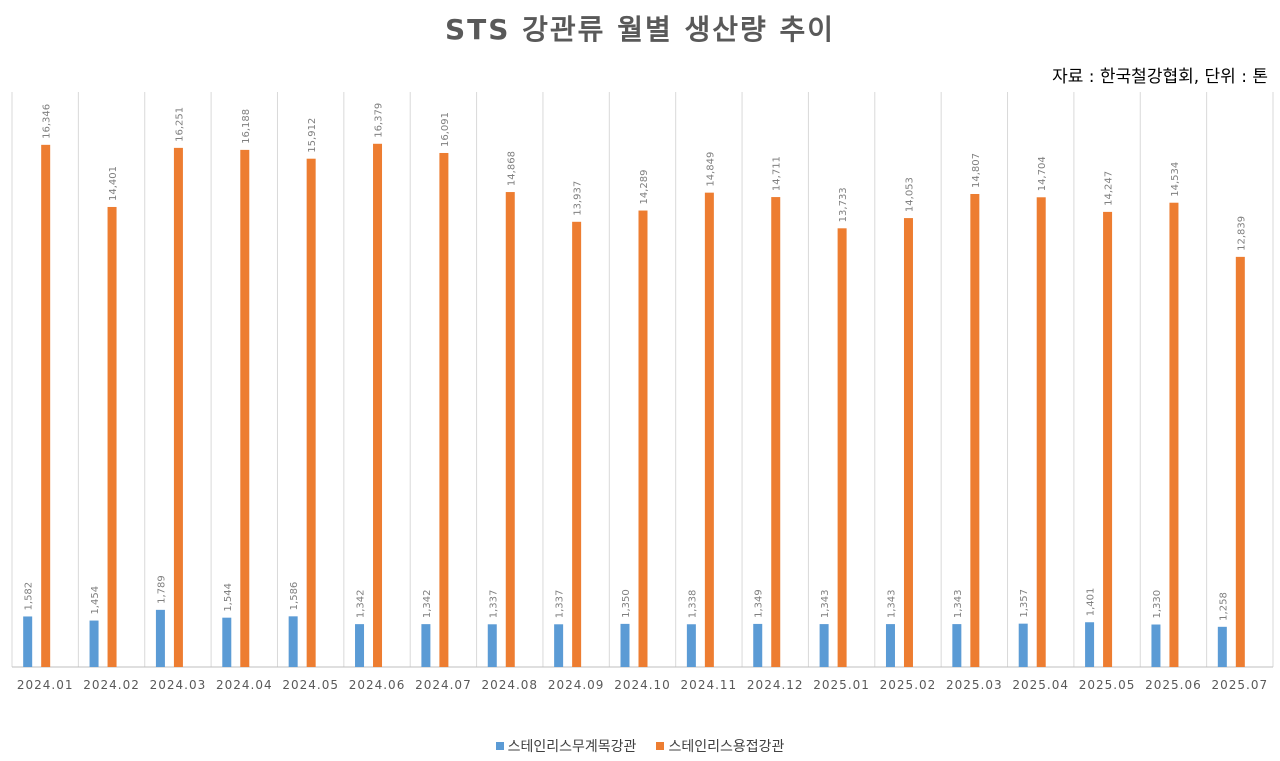 The width and height of the screenshot is (1280, 761). What do you see at coordinates (1107, 685) in the screenshot?
I see `x-tick-label: 2025.05` at bounding box center [1107, 685].